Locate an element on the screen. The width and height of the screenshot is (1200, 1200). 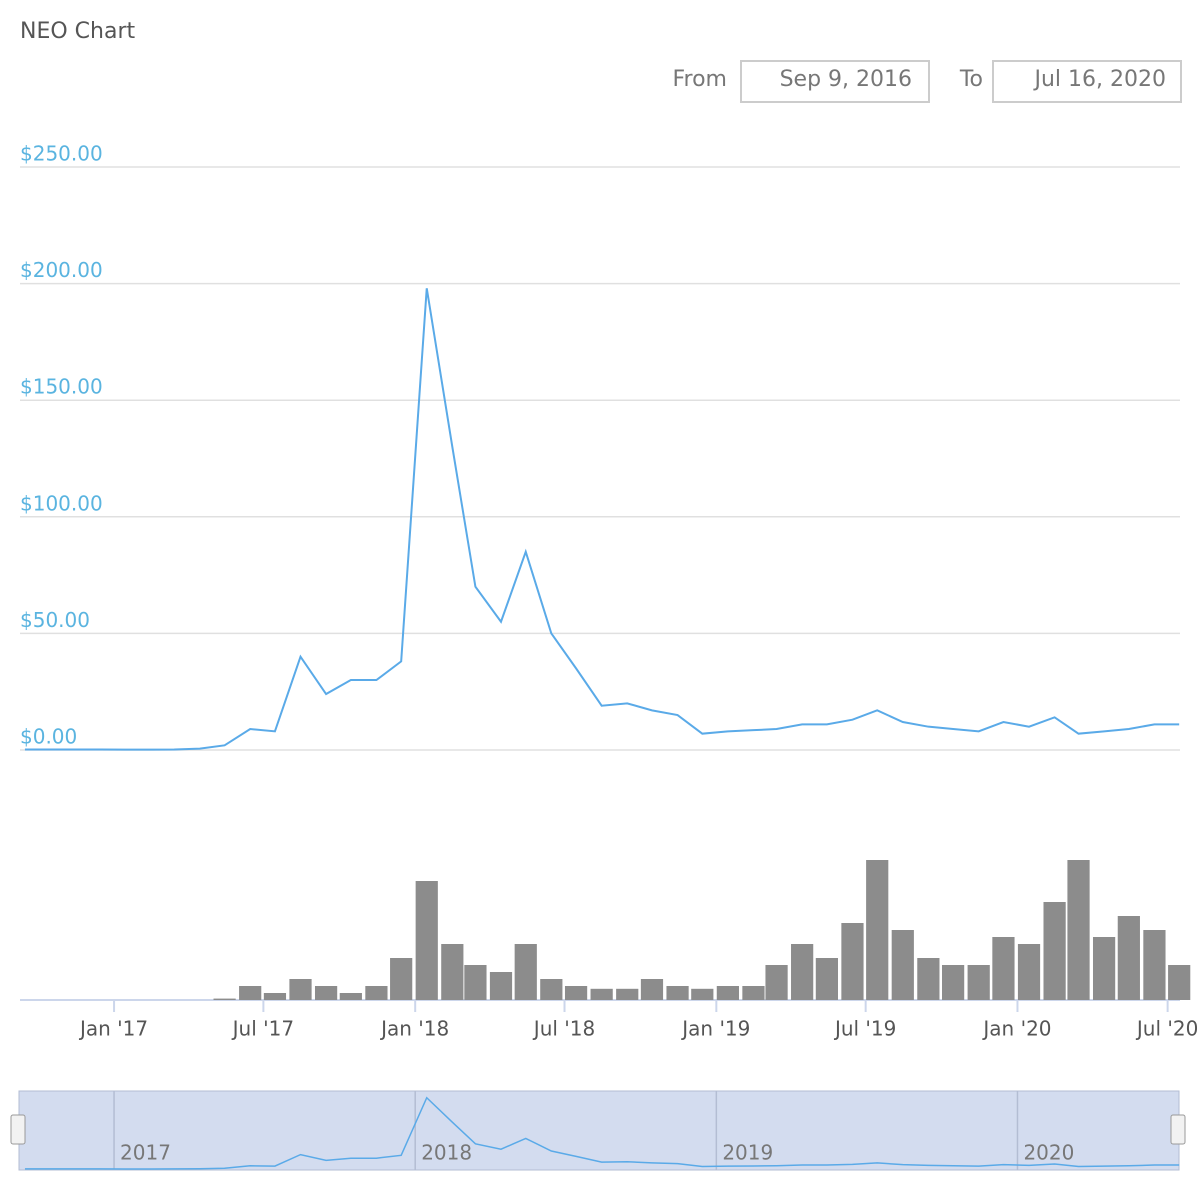
x-tick-label: Jan '19 is located at coordinates (715, 1029).